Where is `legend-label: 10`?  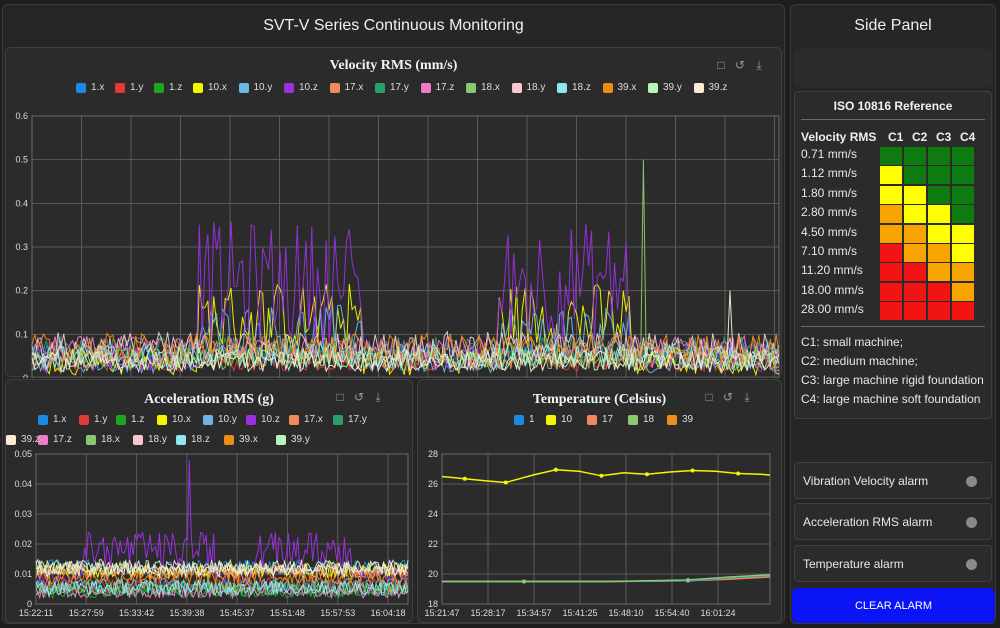 legend-label: 10 is located at coordinates (567, 419).